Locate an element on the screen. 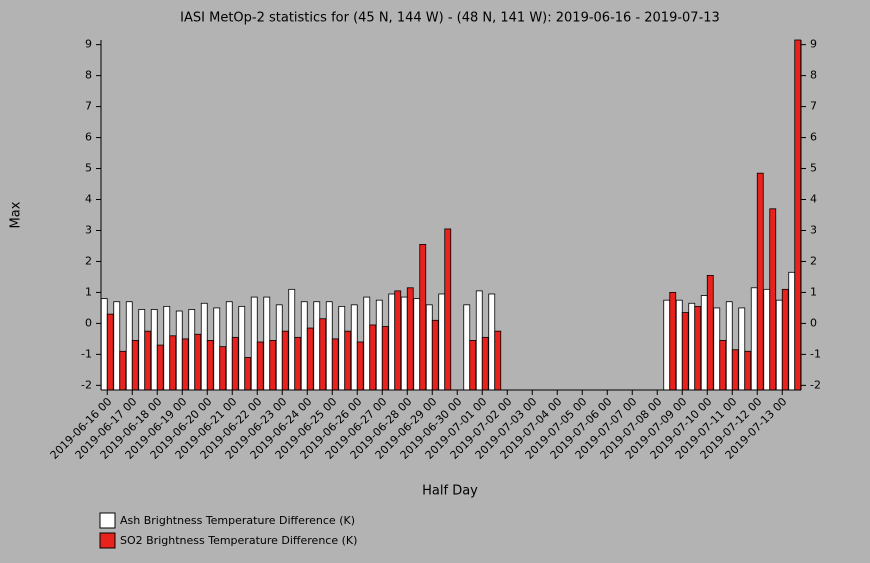 The height and width of the screenshot is (563, 870). y2-tick-label: 5 is located at coordinates (813, 168).